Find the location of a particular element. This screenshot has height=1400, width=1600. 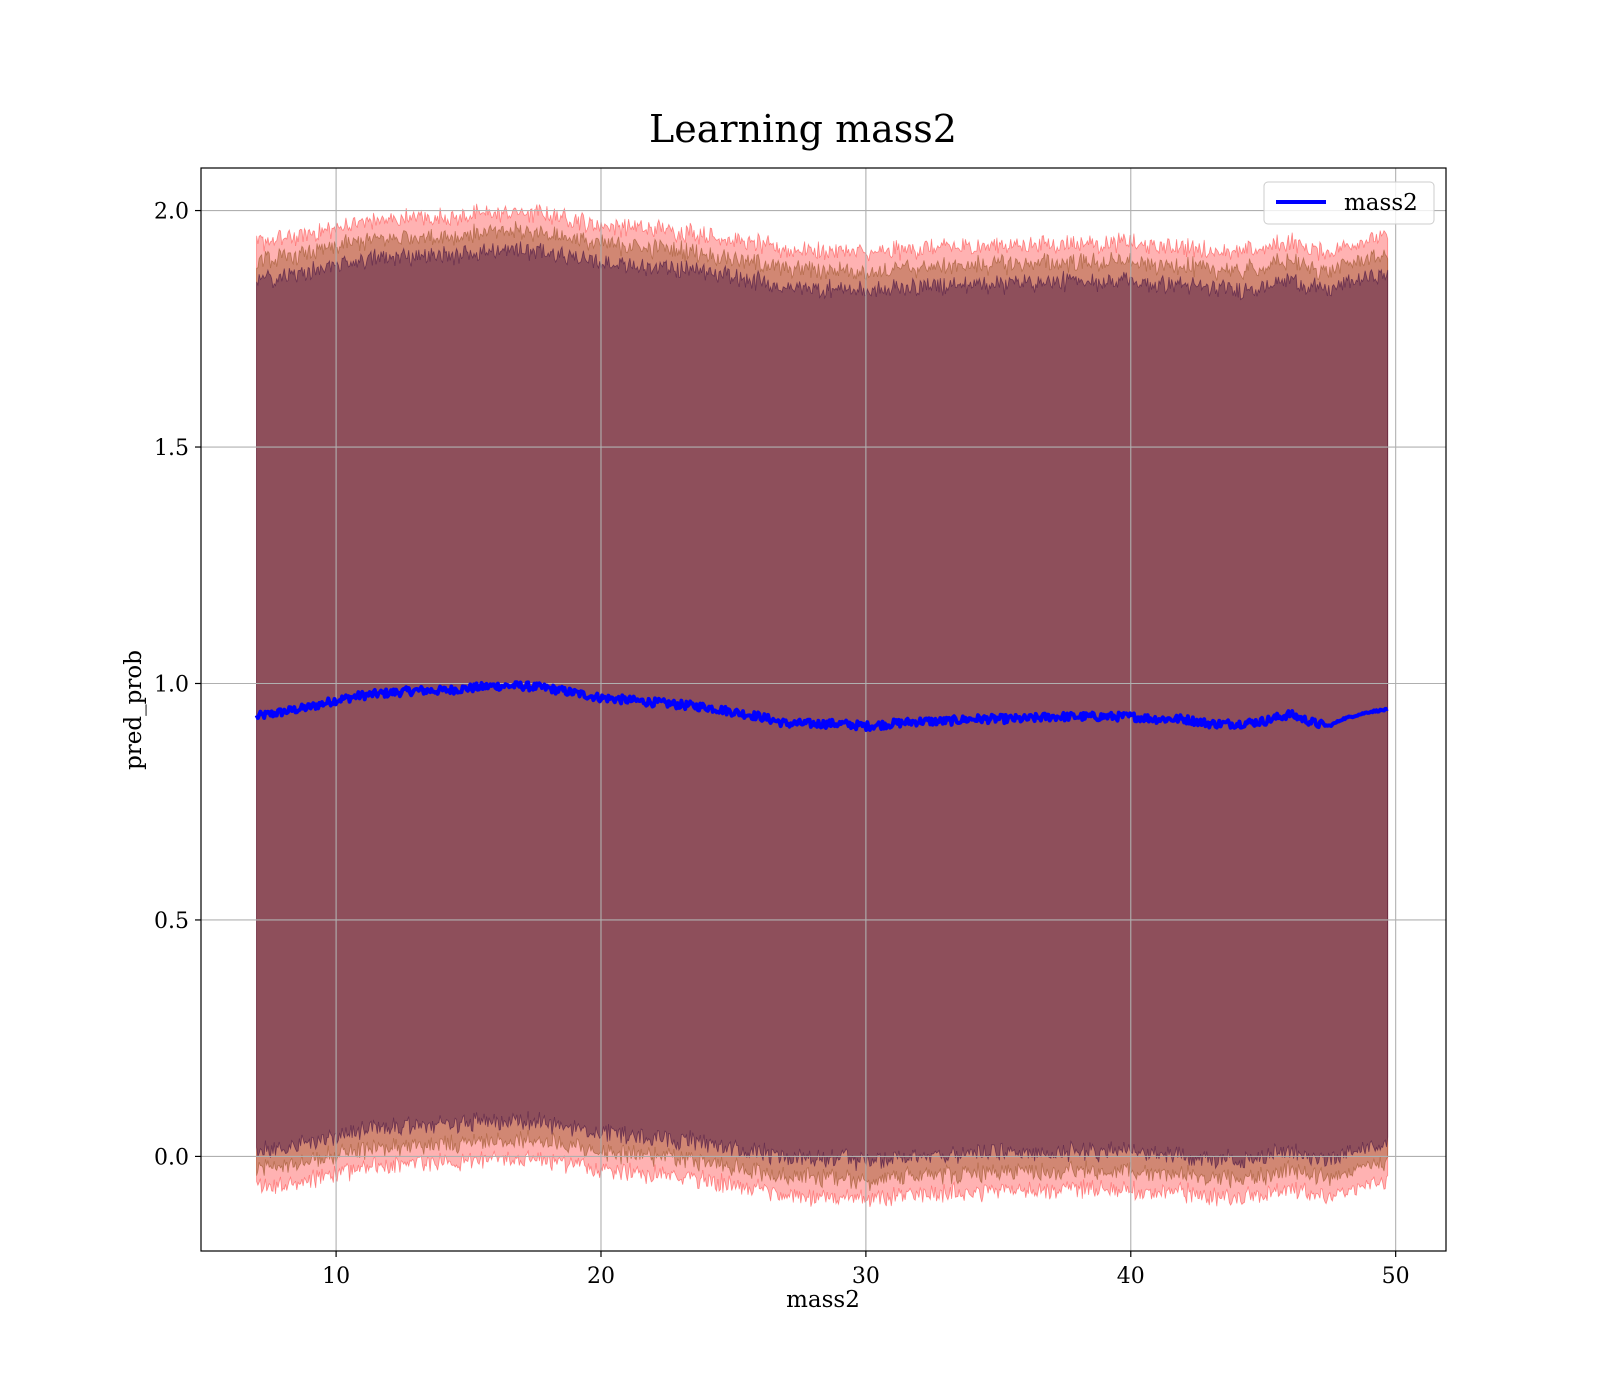

legend: mass2 is located at coordinates (1349, 203).